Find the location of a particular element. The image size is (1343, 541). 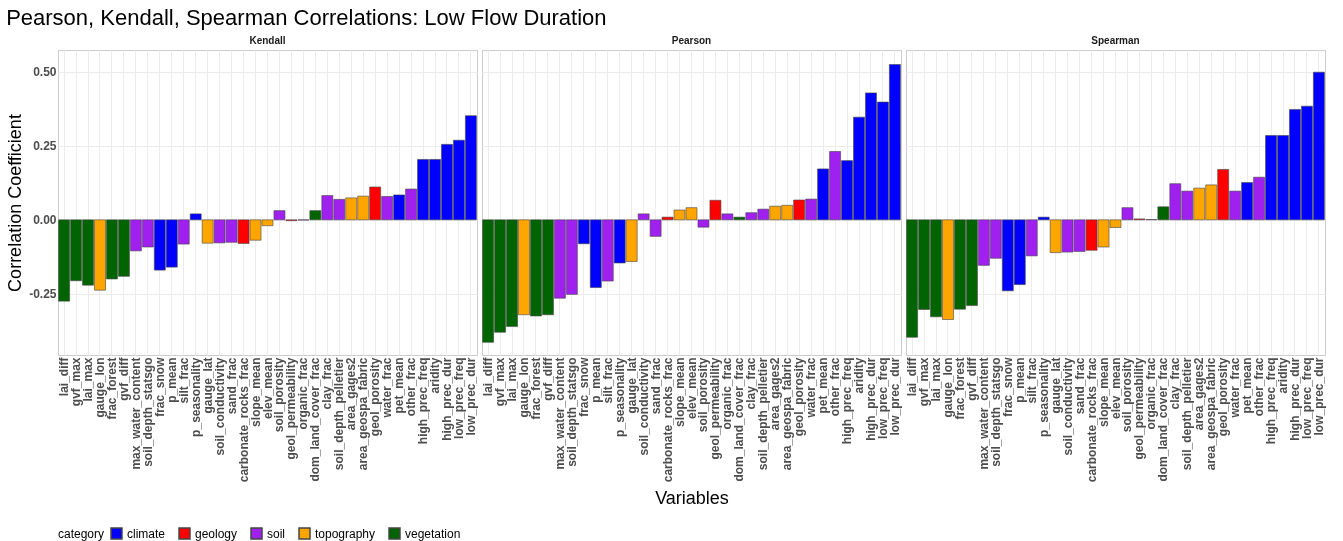

legend-label: soil is located at coordinates (276, 533).